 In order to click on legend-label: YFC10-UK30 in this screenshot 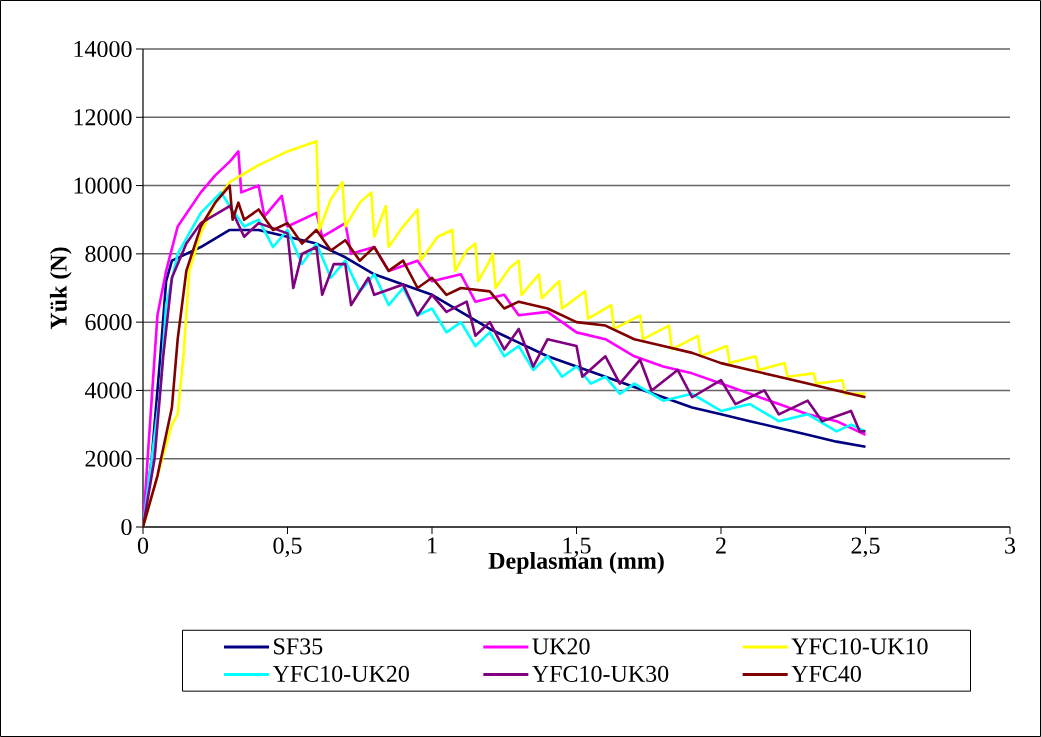, I will do `click(600, 673)`.